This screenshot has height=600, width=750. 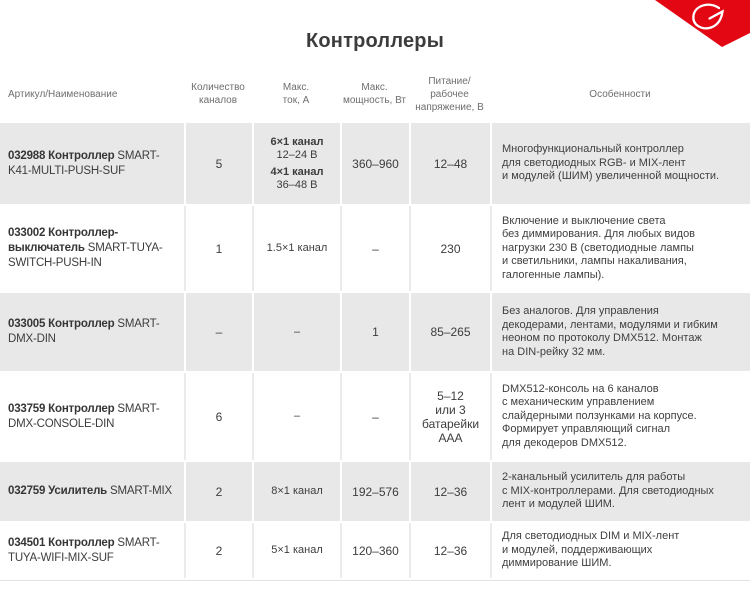 What do you see at coordinates (297, 141) in the screenshot?
I see `current-line: 6×1 канал` at bounding box center [297, 141].